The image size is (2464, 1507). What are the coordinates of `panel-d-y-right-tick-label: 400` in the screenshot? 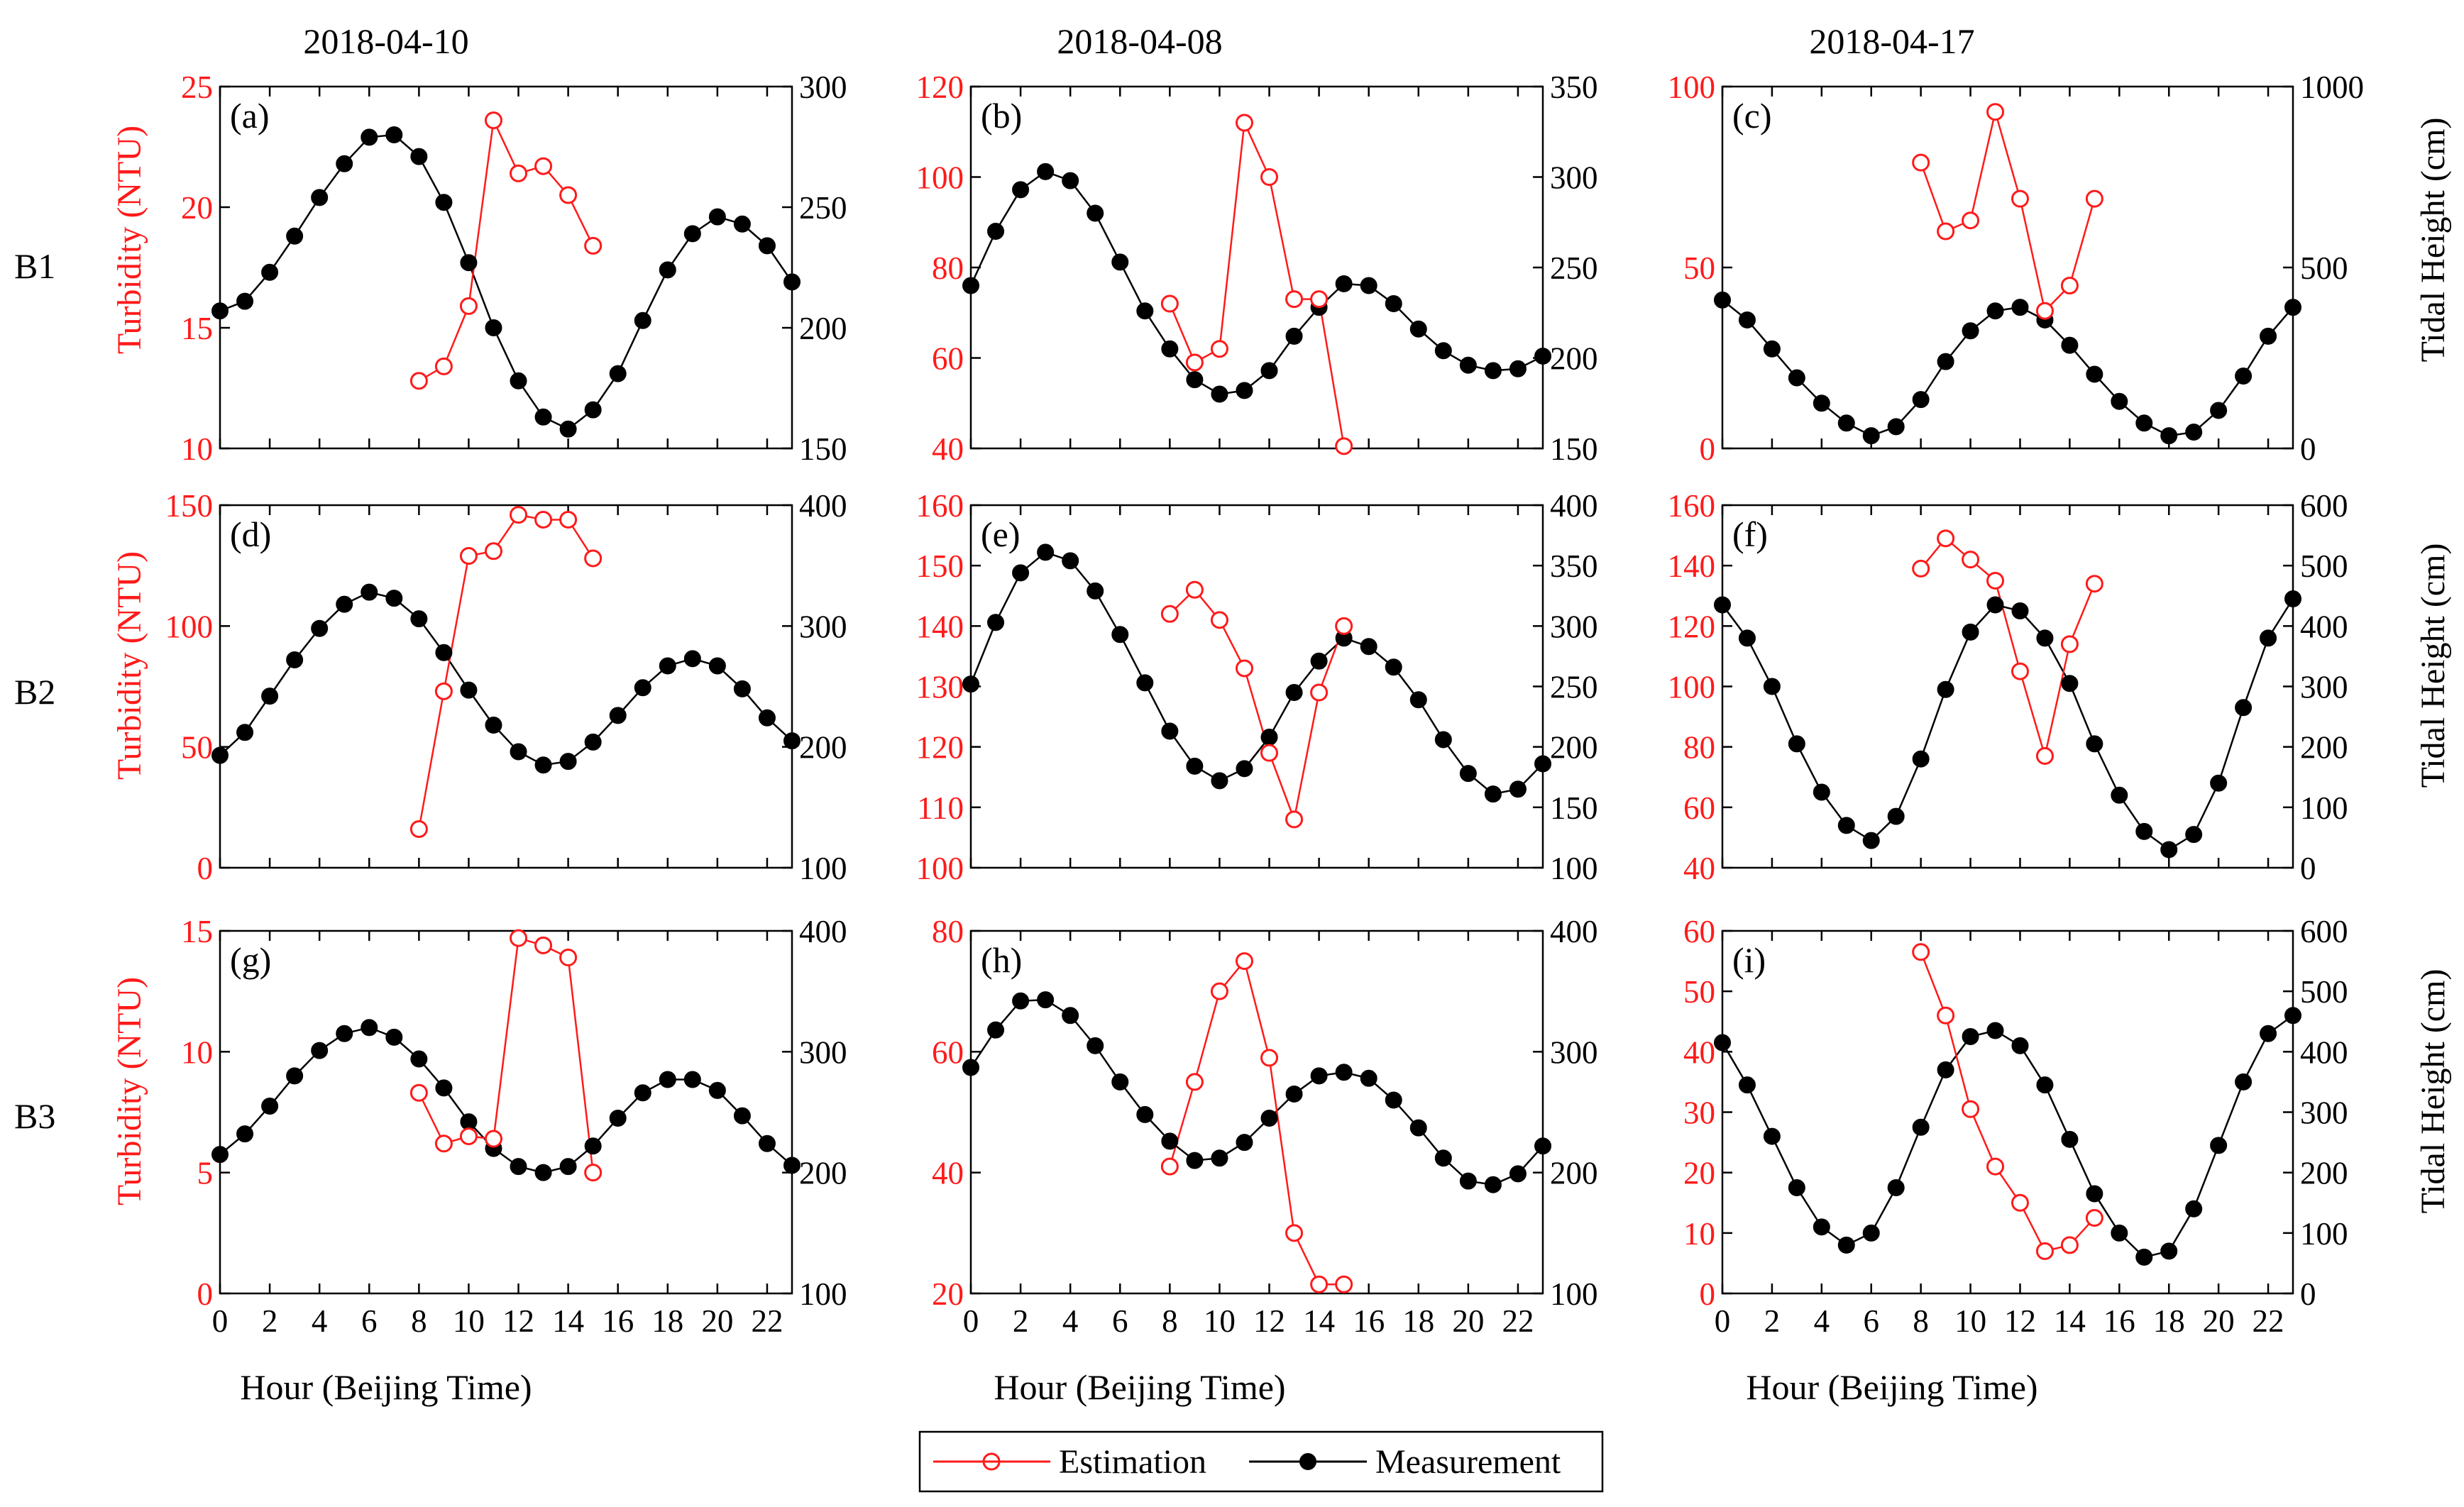 It's located at (823, 506).